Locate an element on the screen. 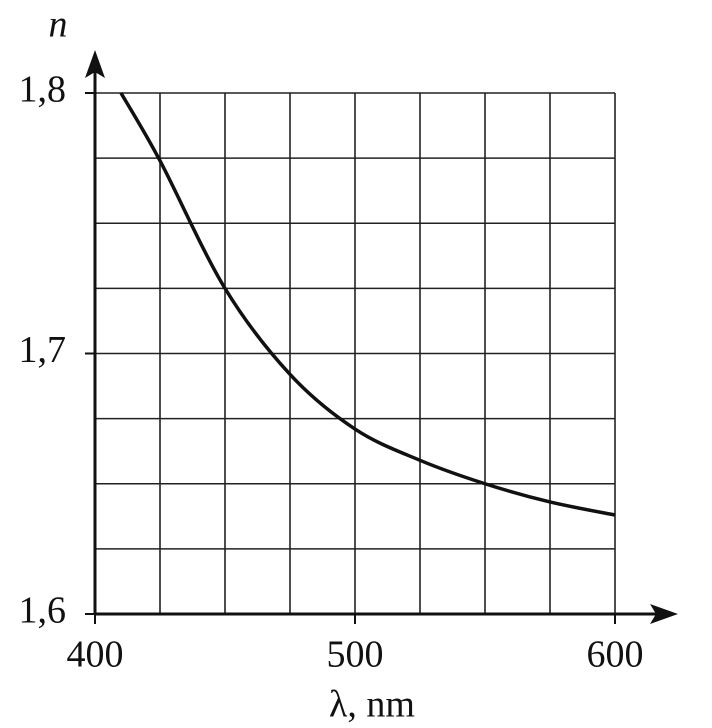  x-tick-label: 600 is located at coordinates (615, 655).